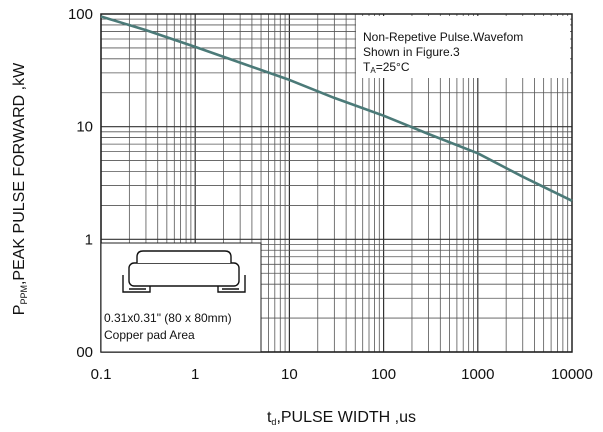 Image resolution: width=603 pixels, height=432 pixels. Describe the element at coordinates (393, 67) in the screenshot. I see `temp-value: =25°C` at that location.